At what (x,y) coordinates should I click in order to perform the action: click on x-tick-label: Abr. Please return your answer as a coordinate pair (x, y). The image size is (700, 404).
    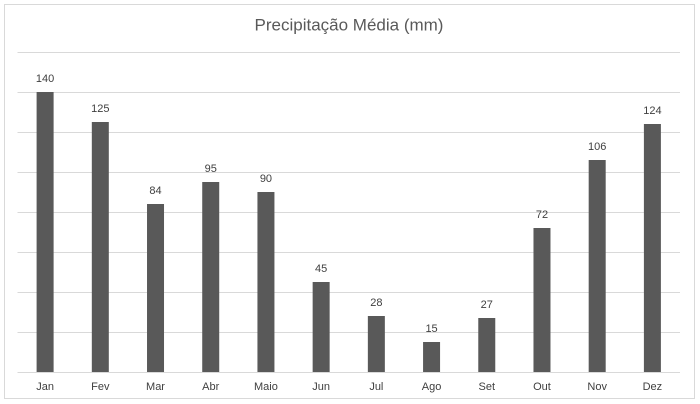
    Looking at the image, I should click on (210, 387).